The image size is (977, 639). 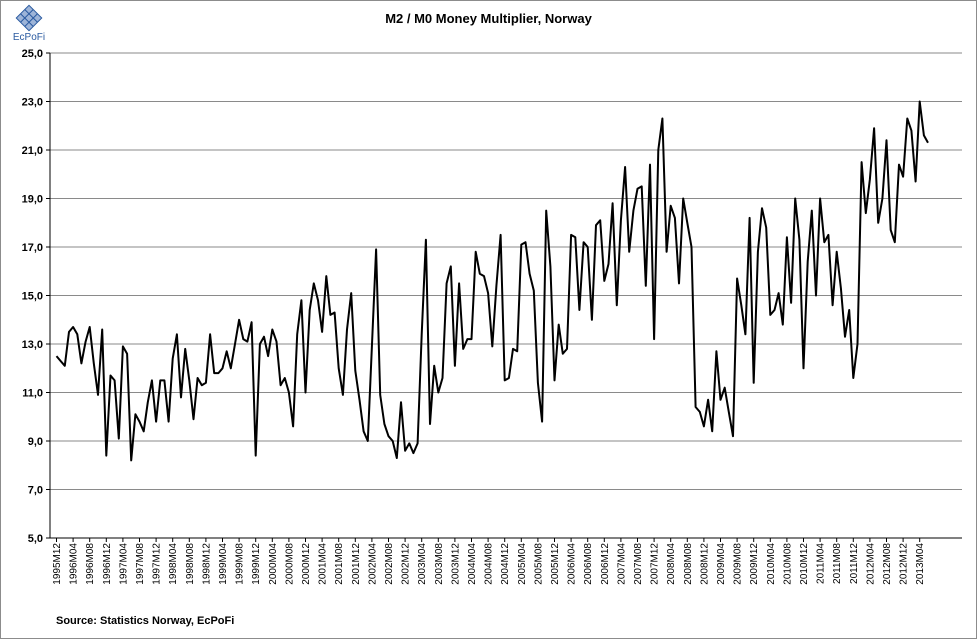 What do you see at coordinates (572, 564) in the screenshot?
I see `x-tick-label: 2006M04` at bounding box center [572, 564].